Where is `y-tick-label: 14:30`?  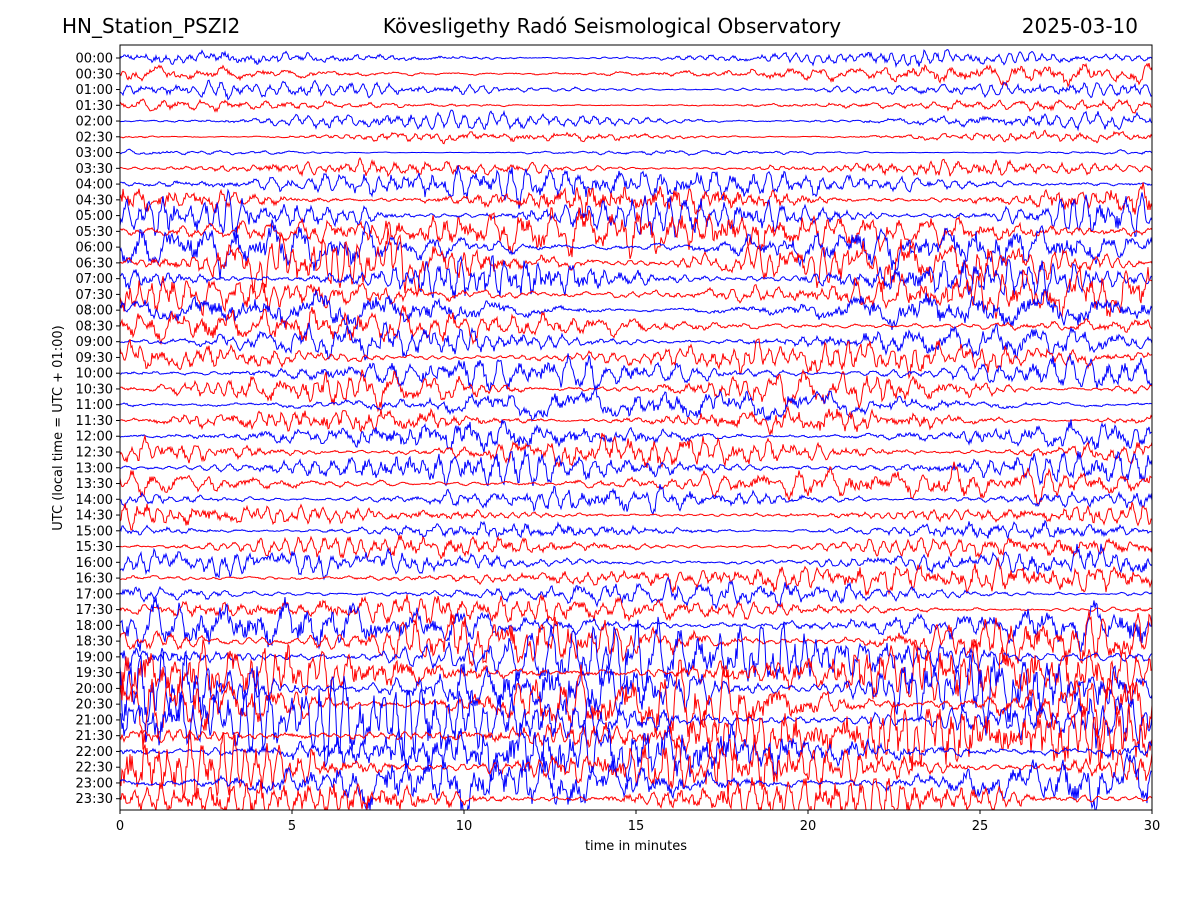 y-tick-label: 14:30 is located at coordinates (94, 516).